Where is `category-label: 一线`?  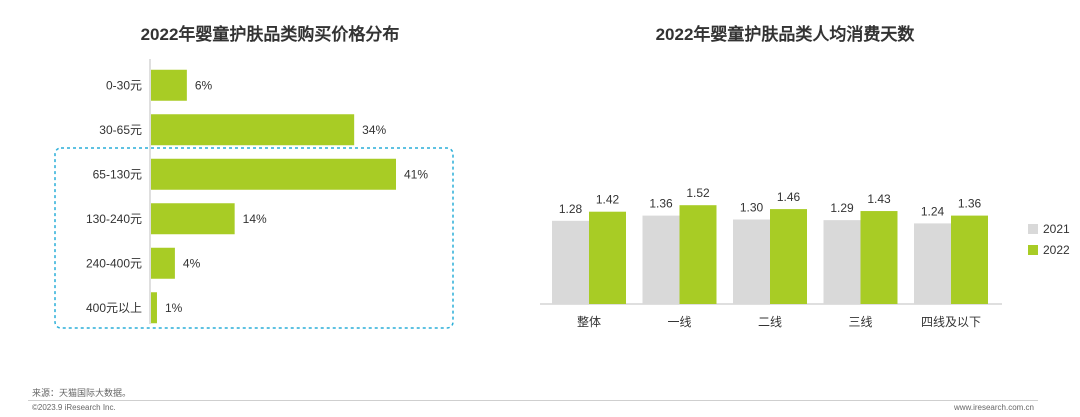 category-label: 一线 is located at coordinates (679, 322).